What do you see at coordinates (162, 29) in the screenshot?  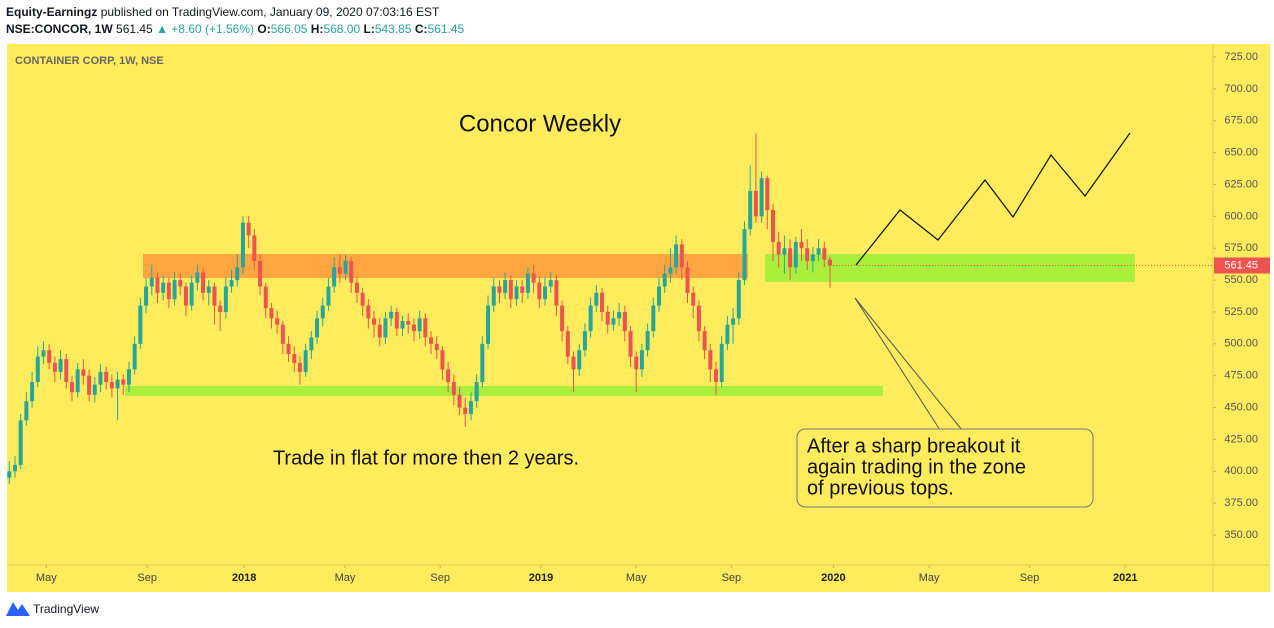 I see `arrow: ▲` at bounding box center [162, 29].